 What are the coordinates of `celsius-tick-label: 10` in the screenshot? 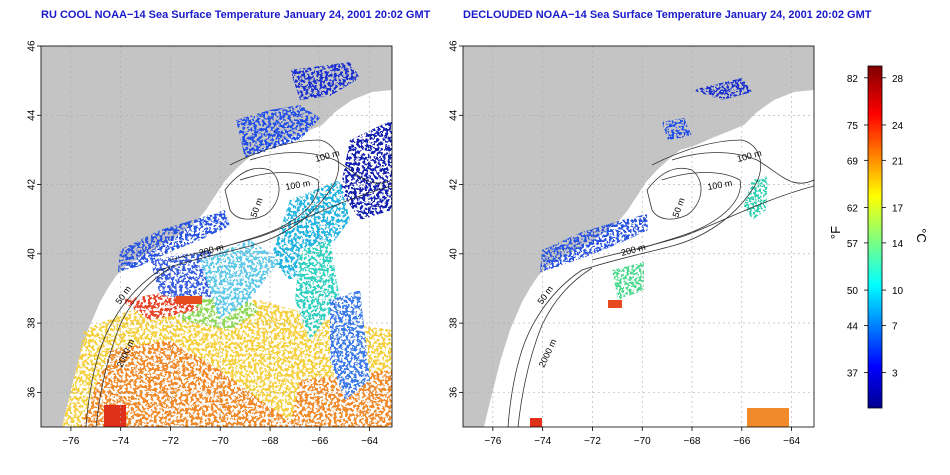 It's located at (898, 291).